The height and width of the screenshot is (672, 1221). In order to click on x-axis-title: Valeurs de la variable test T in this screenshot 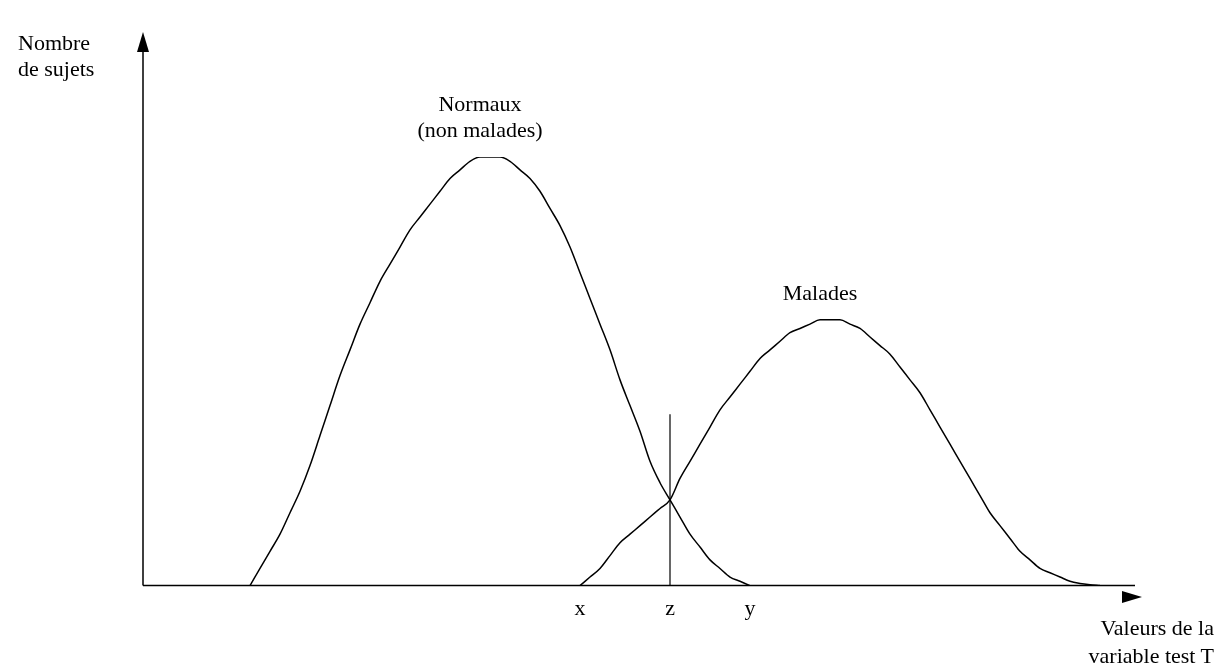, I will do `click(1151, 641)`.